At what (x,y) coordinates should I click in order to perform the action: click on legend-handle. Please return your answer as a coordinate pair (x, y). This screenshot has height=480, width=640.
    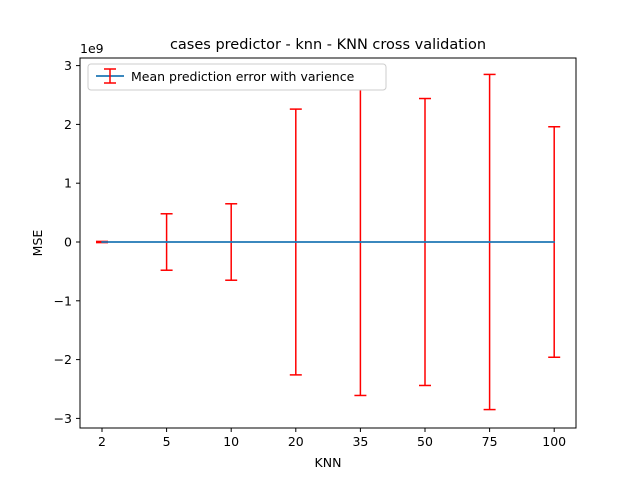
    Looking at the image, I should click on (110, 76).